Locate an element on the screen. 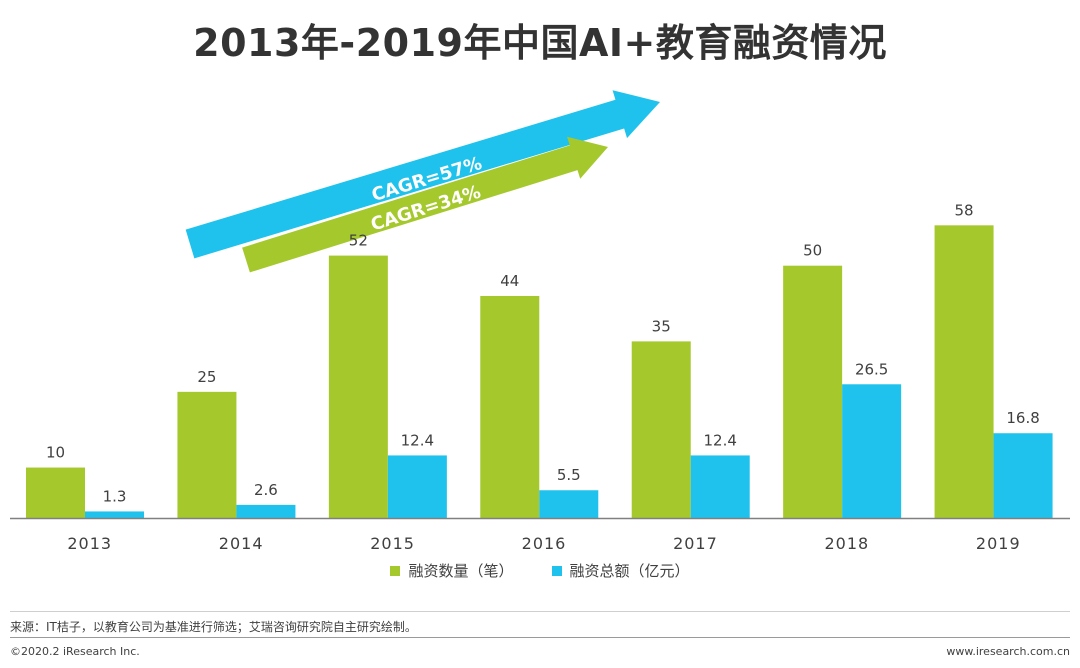 Image resolution: width=1080 pixels, height=668 pixels. legend-swatch-count is located at coordinates (395, 570).